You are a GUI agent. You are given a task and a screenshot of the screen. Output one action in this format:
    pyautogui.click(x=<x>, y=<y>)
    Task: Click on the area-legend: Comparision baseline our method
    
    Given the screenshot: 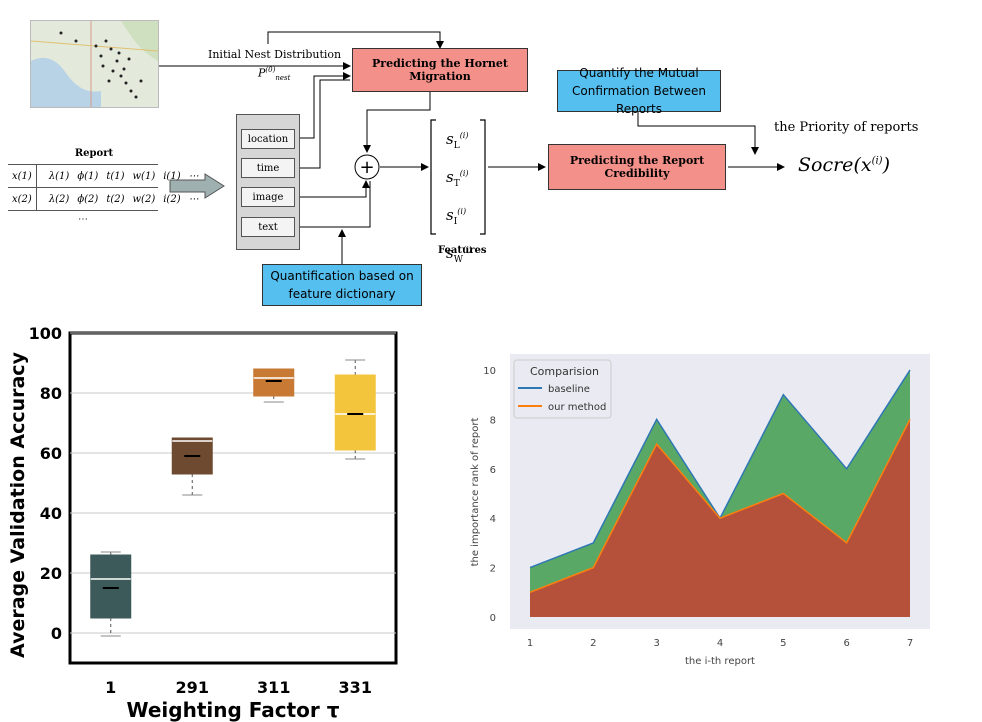 What is the action you would take?
    pyautogui.click(x=562, y=389)
    